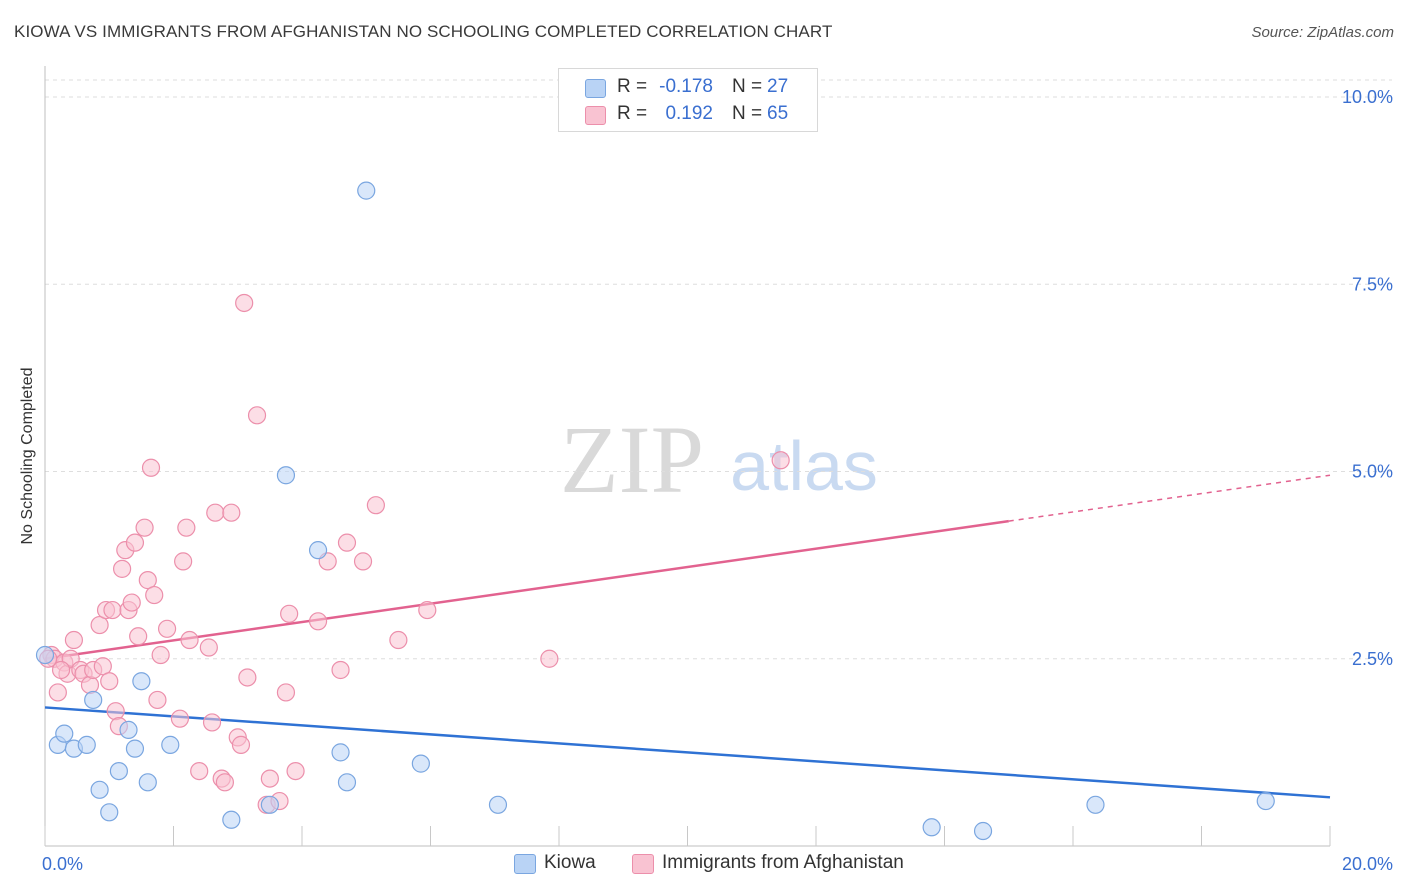  What do you see at coordinates (687, 752) in the screenshot?
I see `trend-line` at bounding box center [687, 752].